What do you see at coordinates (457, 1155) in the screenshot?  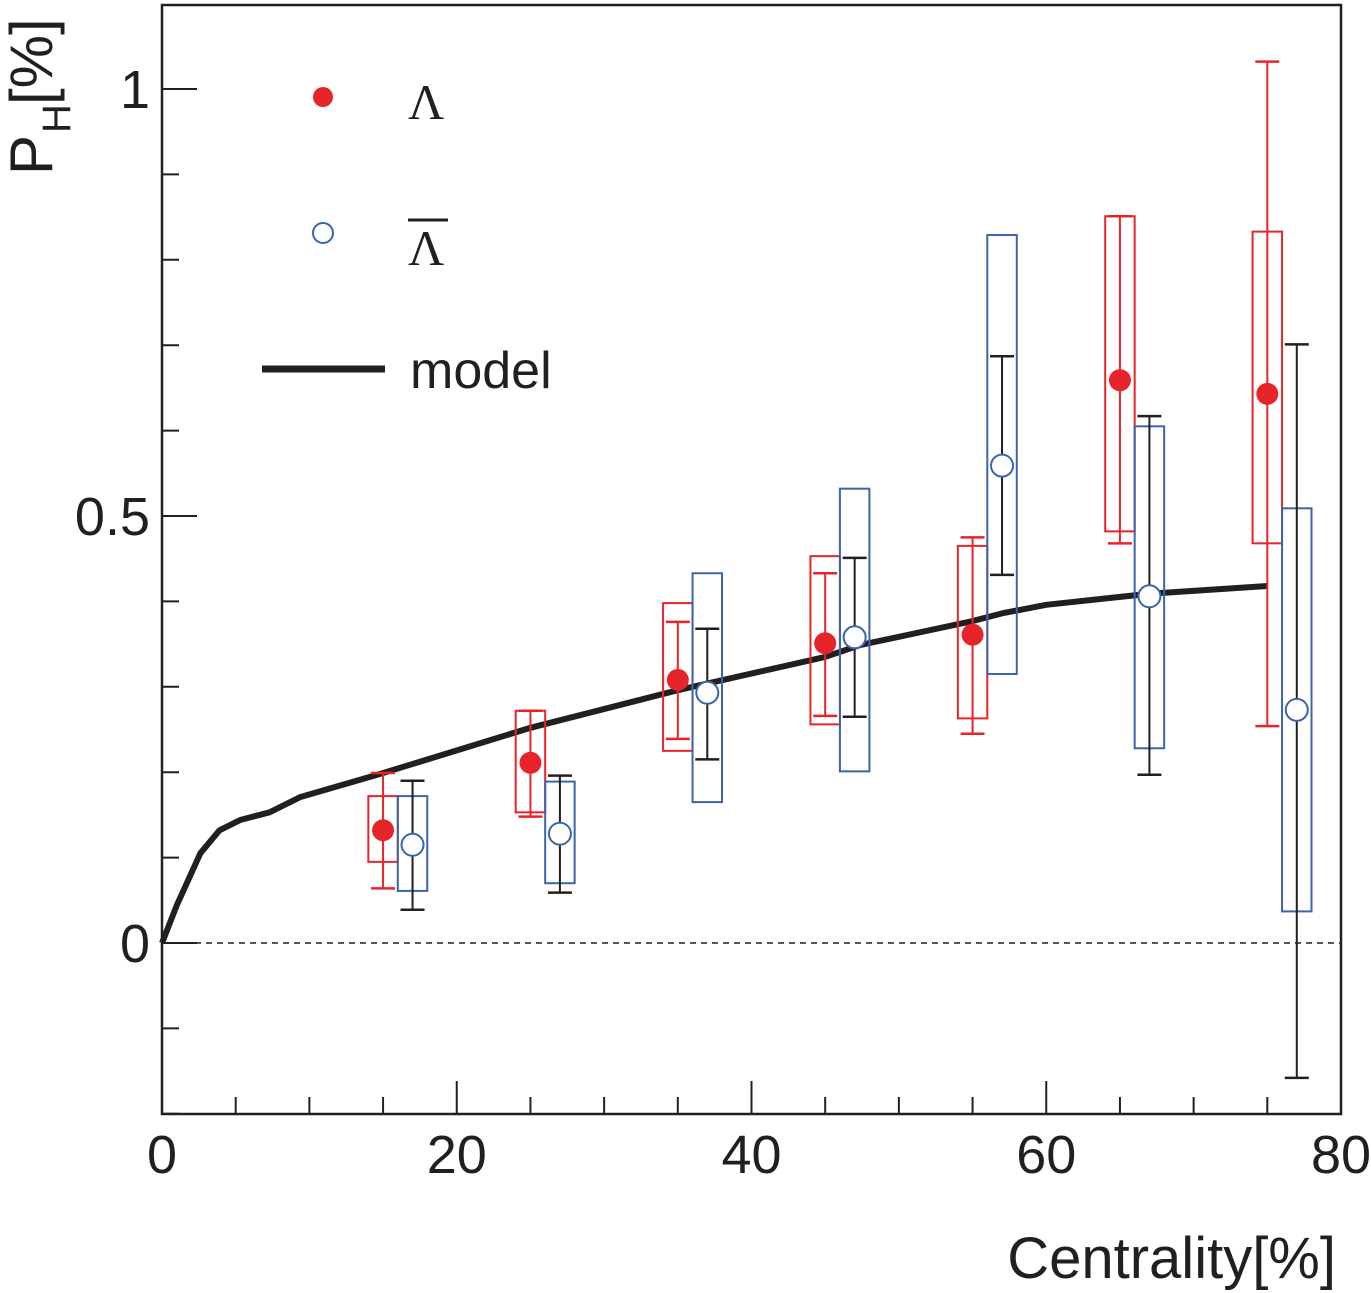 I see `x-tick-label: 20` at bounding box center [457, 1155].